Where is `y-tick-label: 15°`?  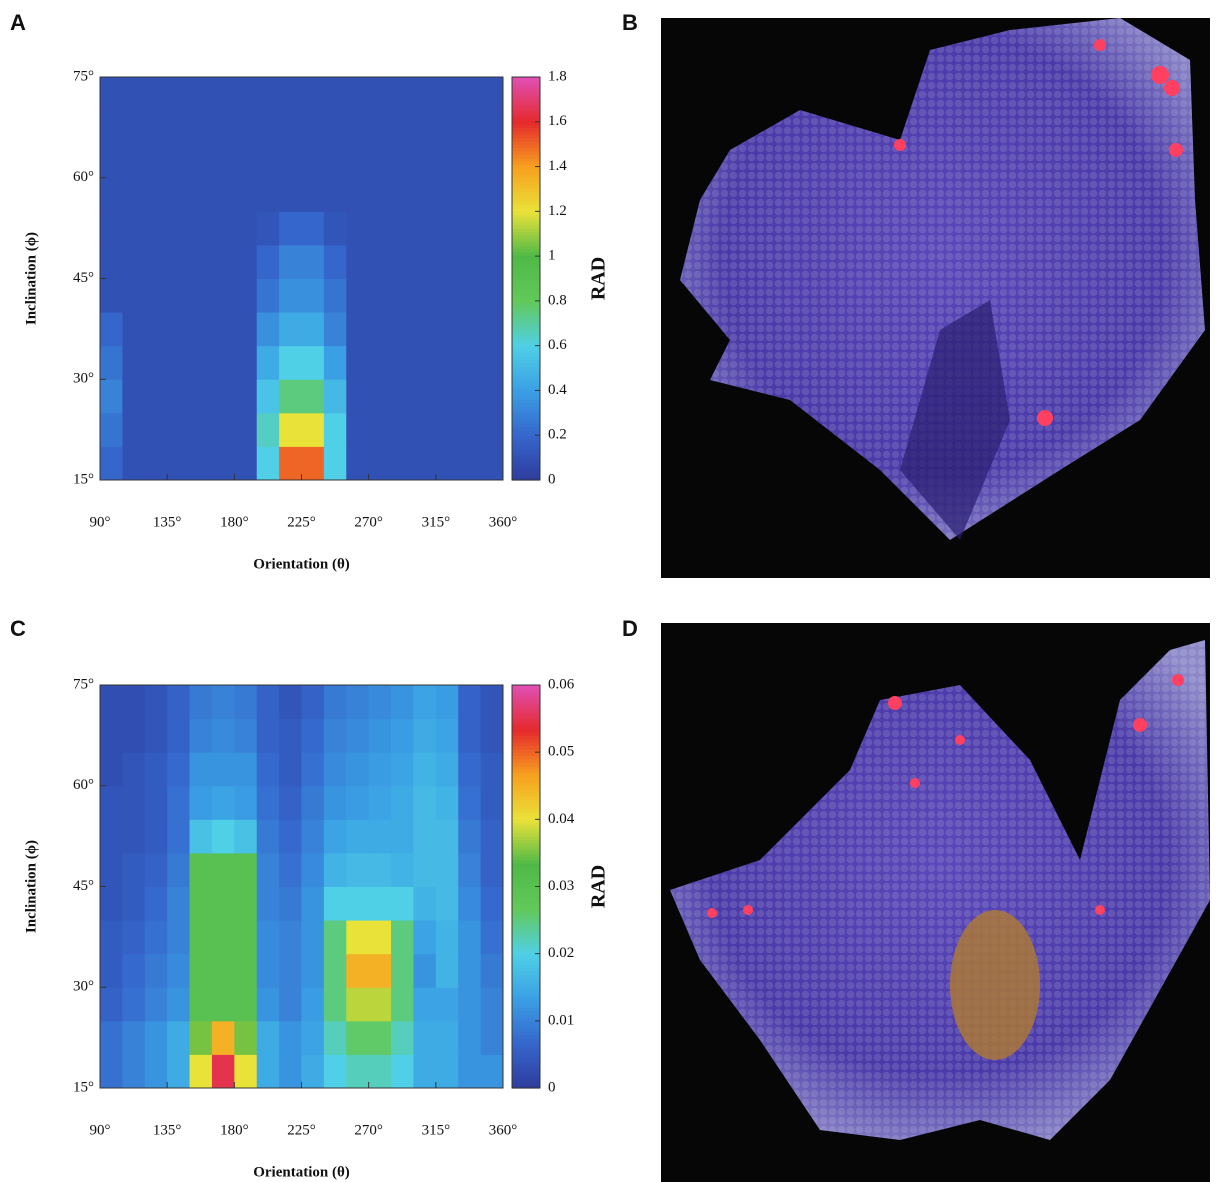
y-tick-label: 15° is located at coordinates (83, 479).